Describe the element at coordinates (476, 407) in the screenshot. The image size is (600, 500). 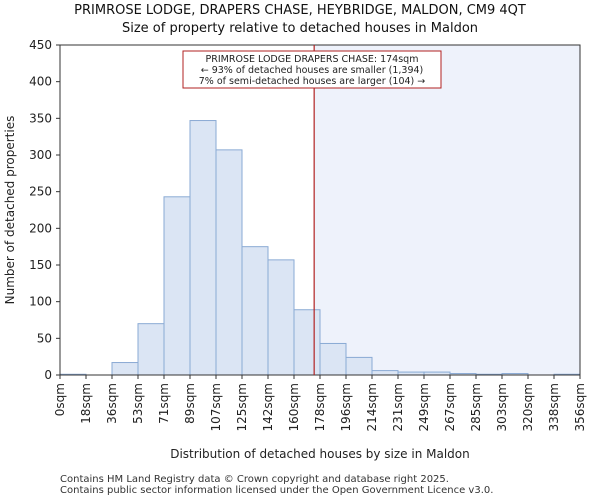
I see `x-tick-label: 285sqm` at that location.